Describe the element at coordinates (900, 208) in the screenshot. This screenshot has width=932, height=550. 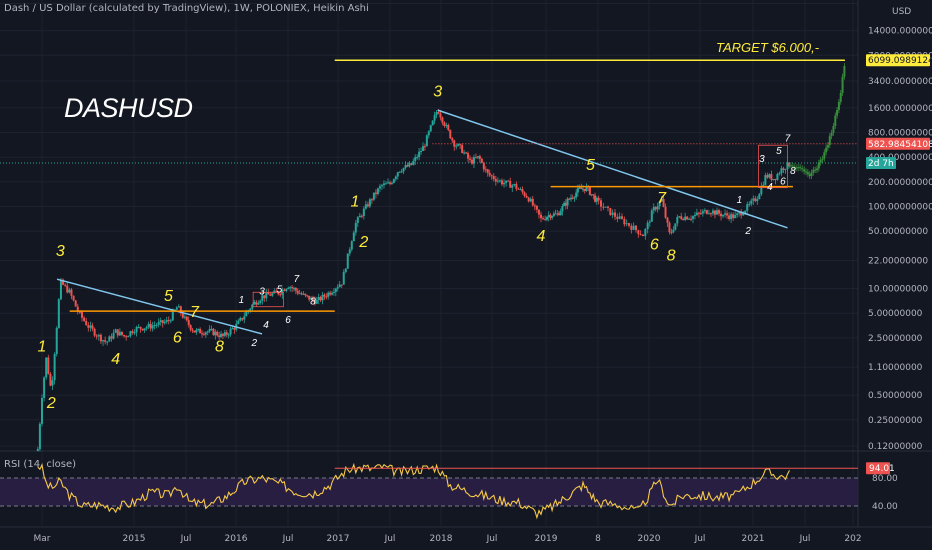
I see `price-tick-label: 100.00000000` at that location.